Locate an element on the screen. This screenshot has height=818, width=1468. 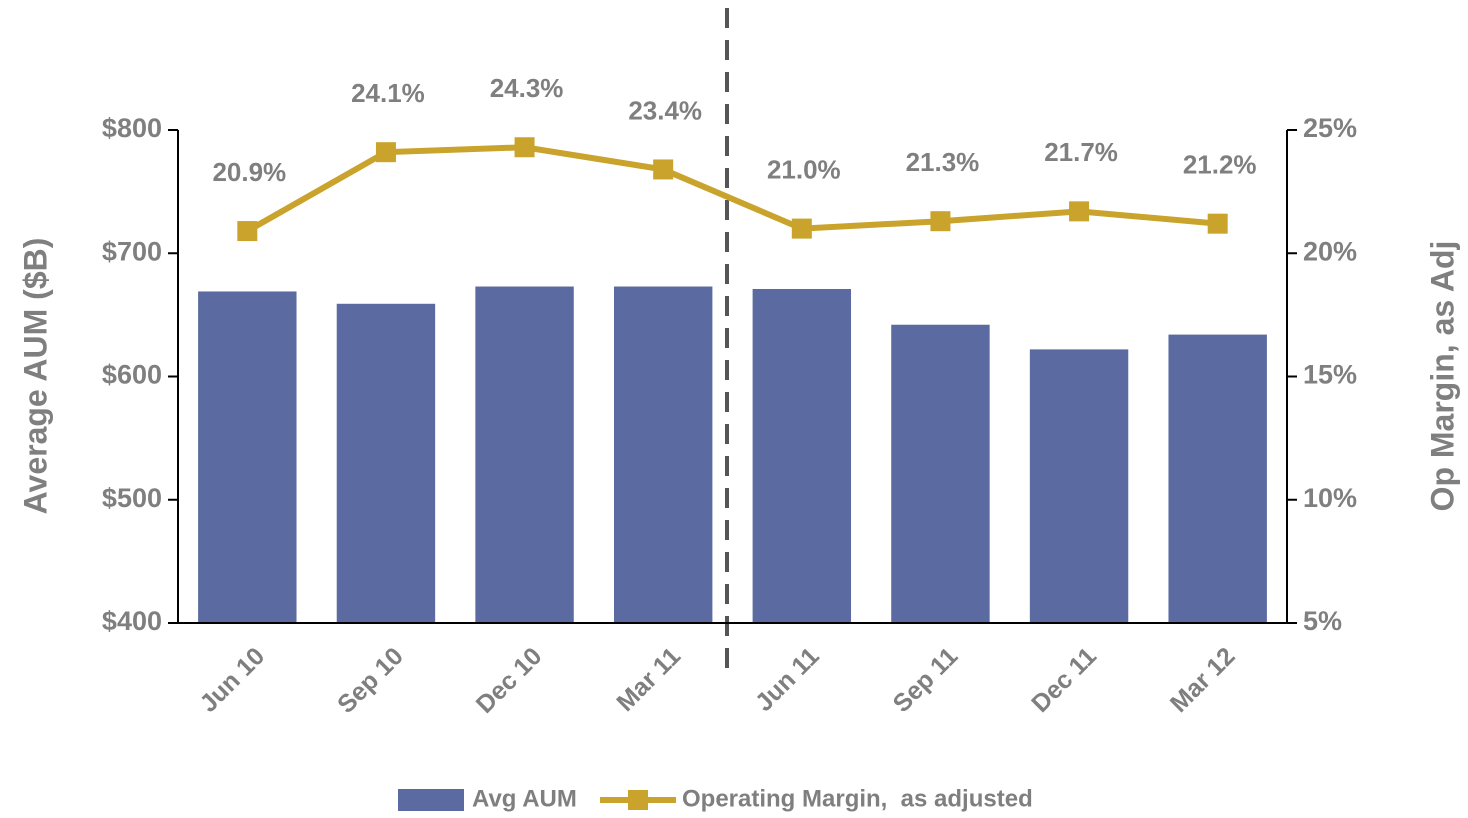
y2-tick-label: 25% is located at coordinates (1330, 128).